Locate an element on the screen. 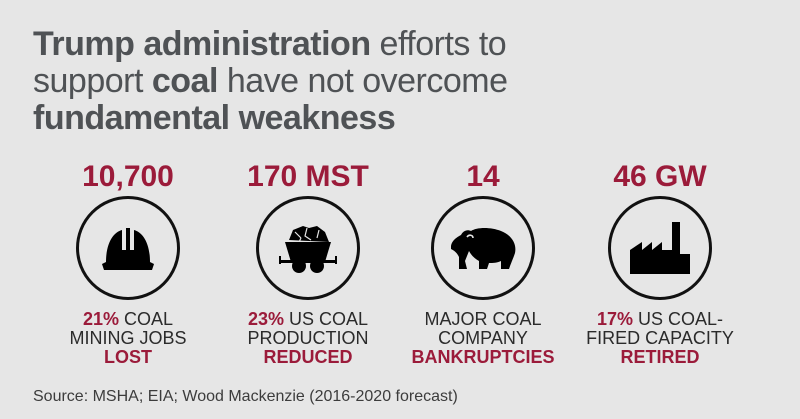  stat-percent: 17% is located at coordinates (614, 319).